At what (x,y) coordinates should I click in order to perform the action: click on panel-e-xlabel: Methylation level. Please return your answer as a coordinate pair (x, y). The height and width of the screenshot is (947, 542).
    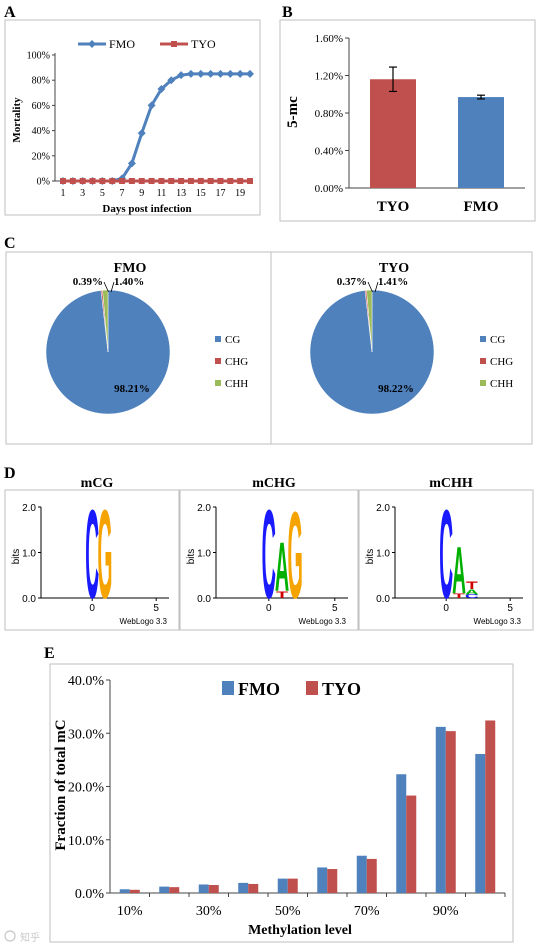
    Looking at the image, I should click on (300, 930).